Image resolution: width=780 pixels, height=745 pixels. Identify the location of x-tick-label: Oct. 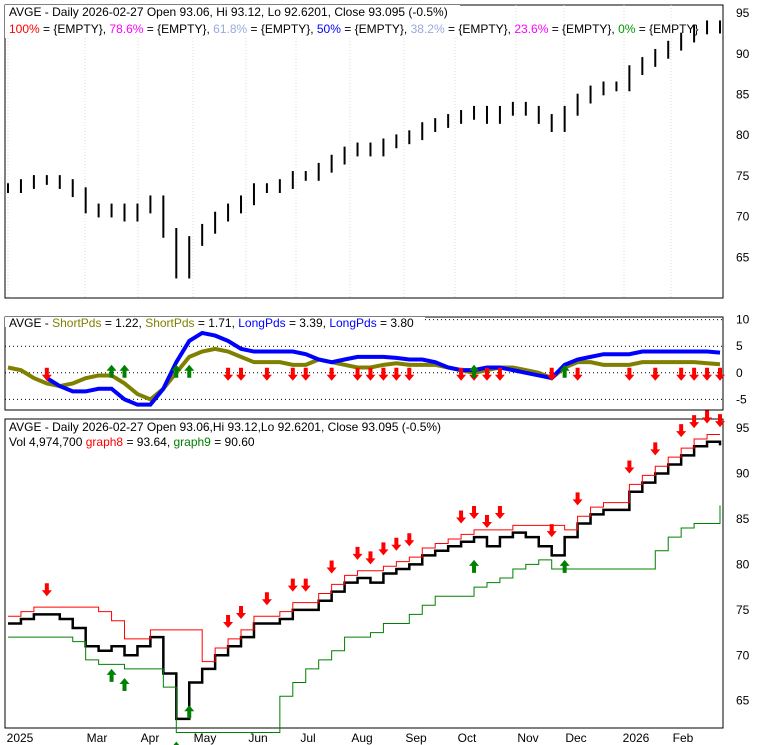
(467, 738).